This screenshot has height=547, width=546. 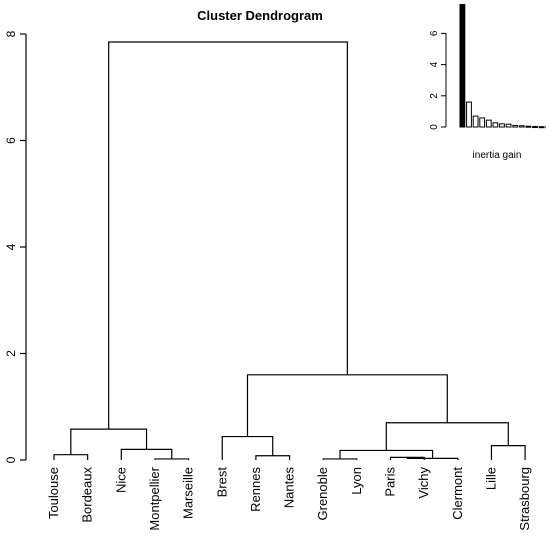 What do you see at coordinates (154, 498) in the screenshot?
I see `leaf-label-montpellier: Montpellier` at bounding box center [154, 498].